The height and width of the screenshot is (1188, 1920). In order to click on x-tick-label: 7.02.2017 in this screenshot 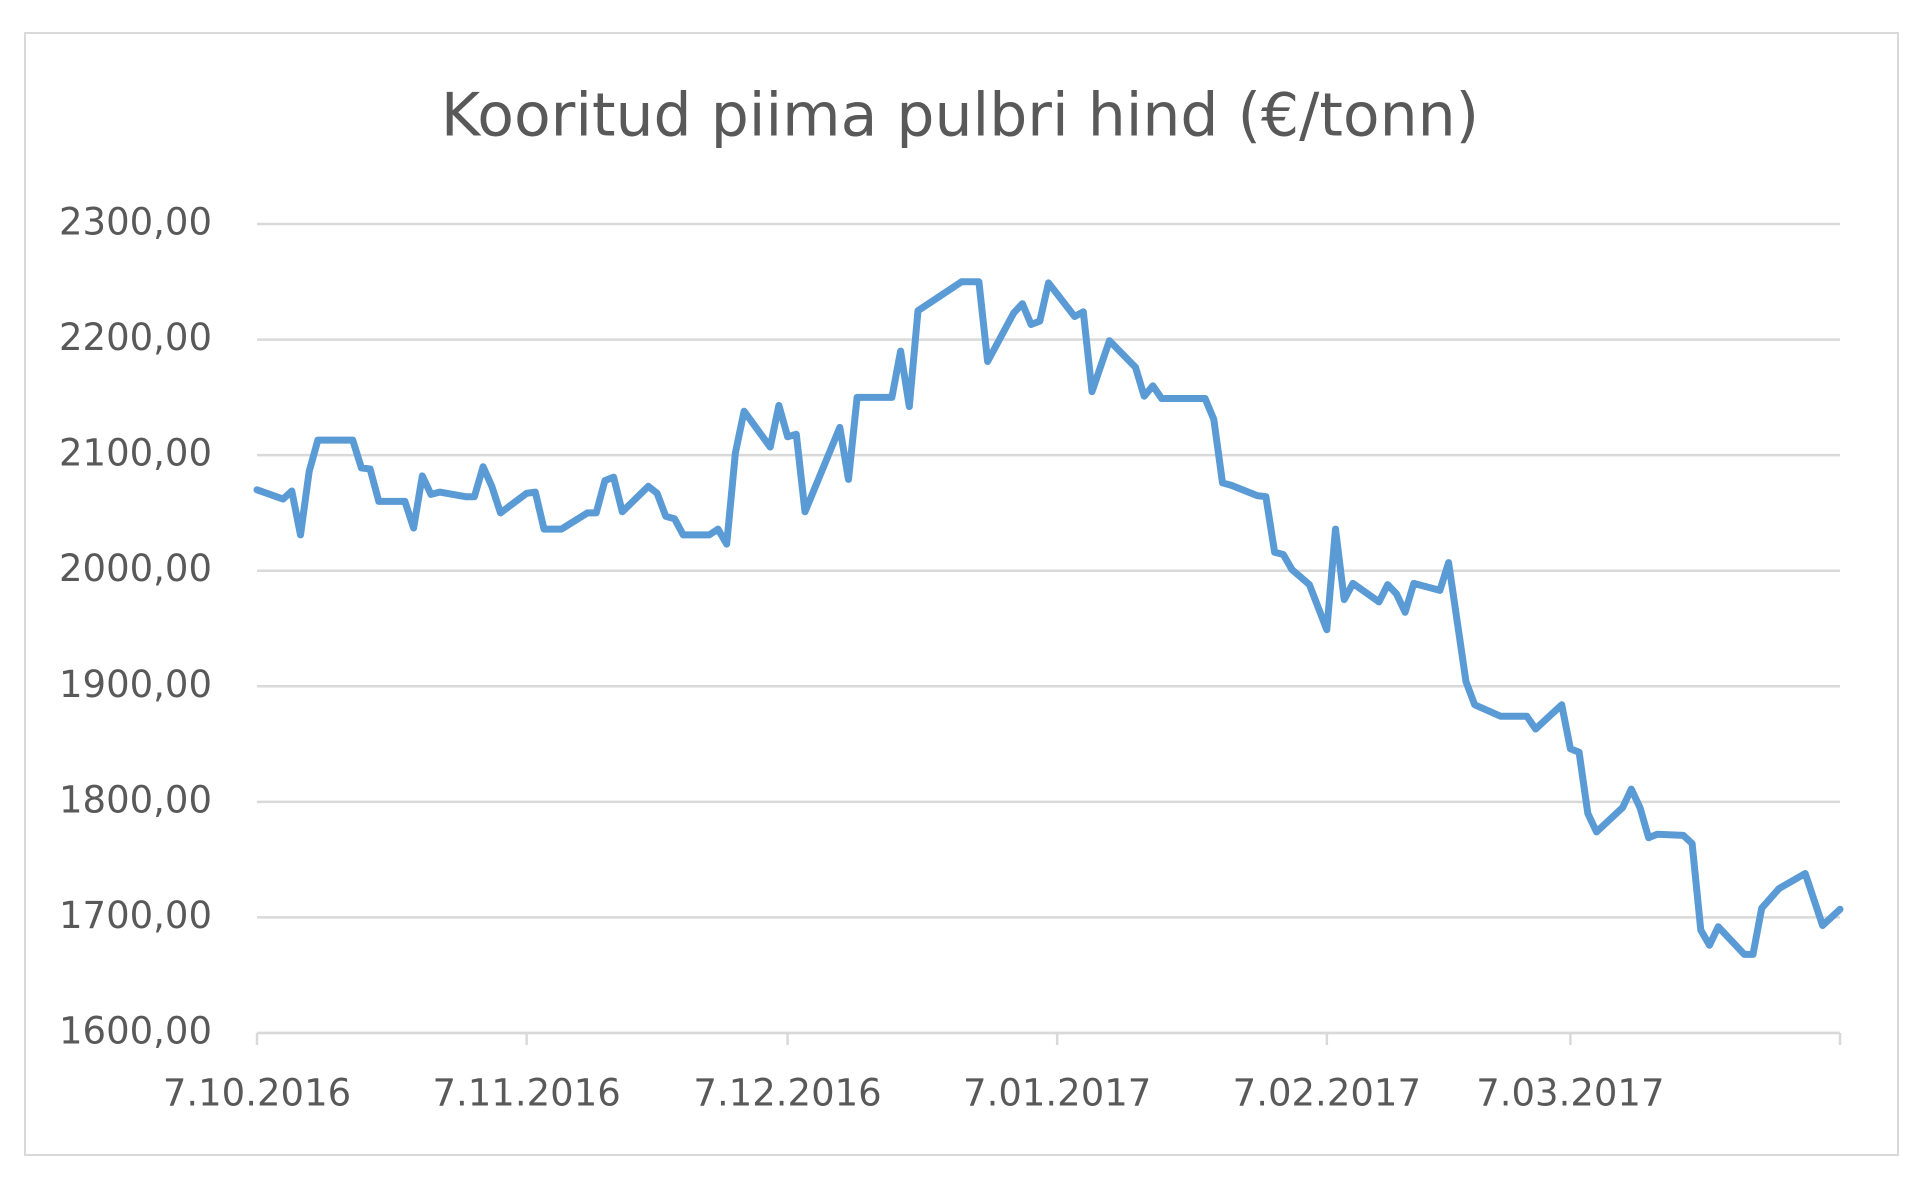, I will do `click(1327, 1093)`.